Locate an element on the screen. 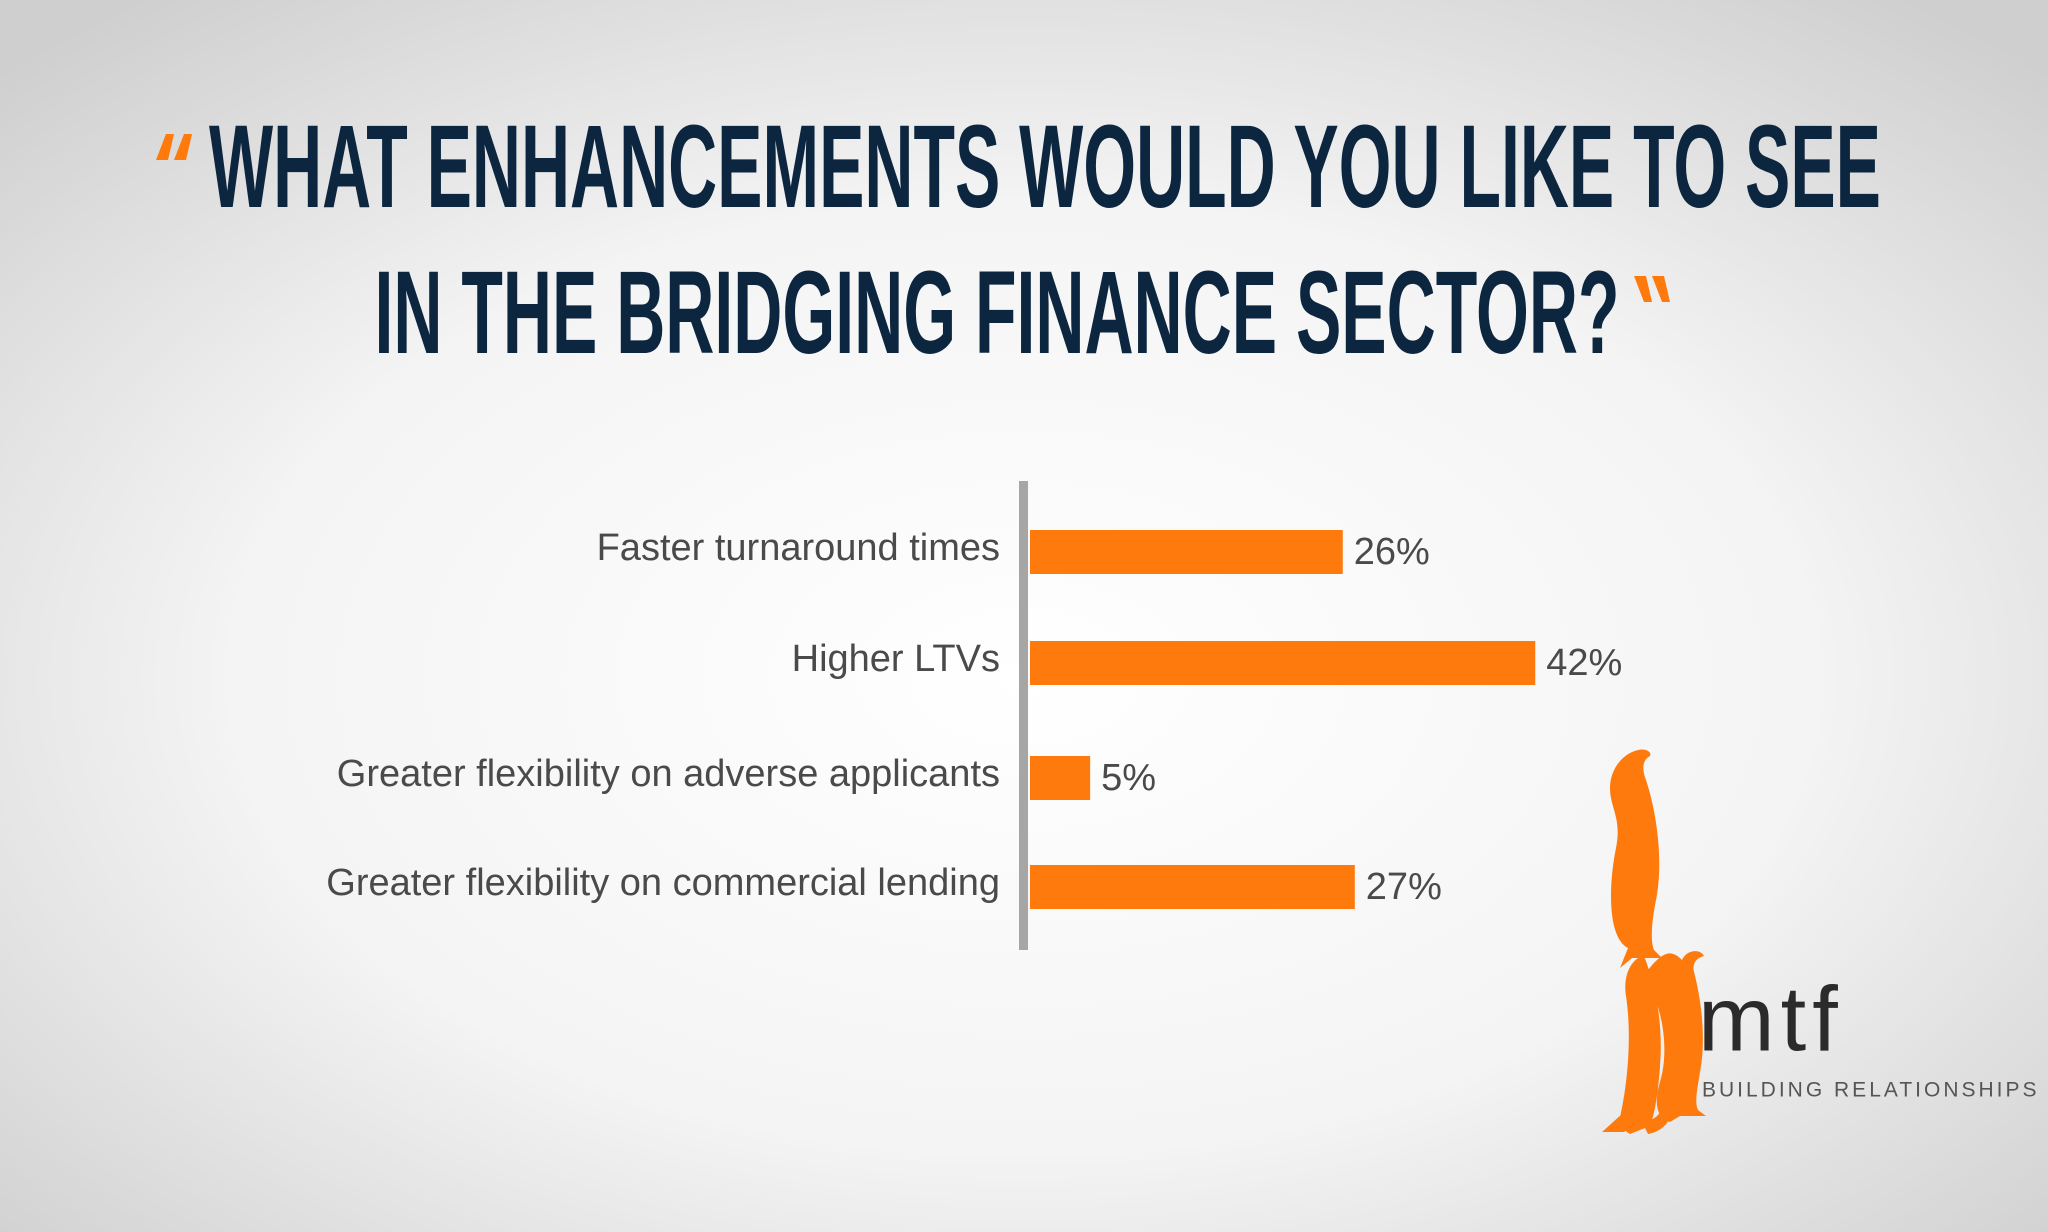  category-label: Faster turnaround times is located at coordinates (798, 548).